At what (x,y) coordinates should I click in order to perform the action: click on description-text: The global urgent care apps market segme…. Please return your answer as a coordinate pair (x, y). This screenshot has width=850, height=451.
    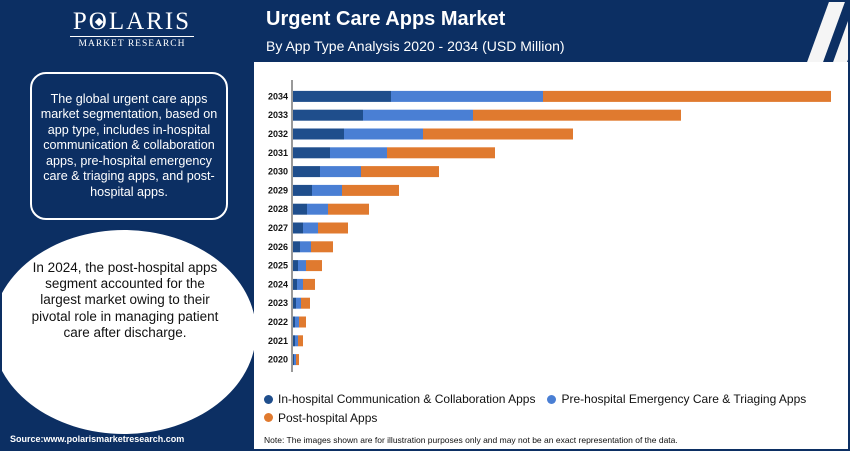
    Looking at the image, I should click on (129, 145).